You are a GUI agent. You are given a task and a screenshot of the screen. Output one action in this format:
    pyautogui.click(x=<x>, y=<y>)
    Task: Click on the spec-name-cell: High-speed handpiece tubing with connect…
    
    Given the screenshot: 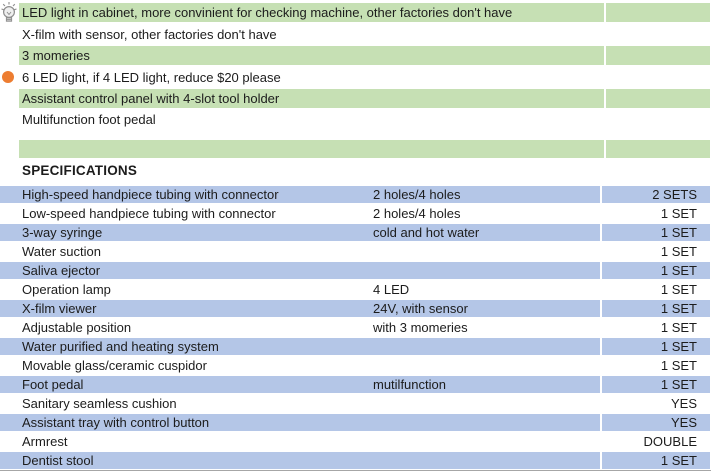 What is the action you would take?
    pyautogui.click(x=150, y=194)
    